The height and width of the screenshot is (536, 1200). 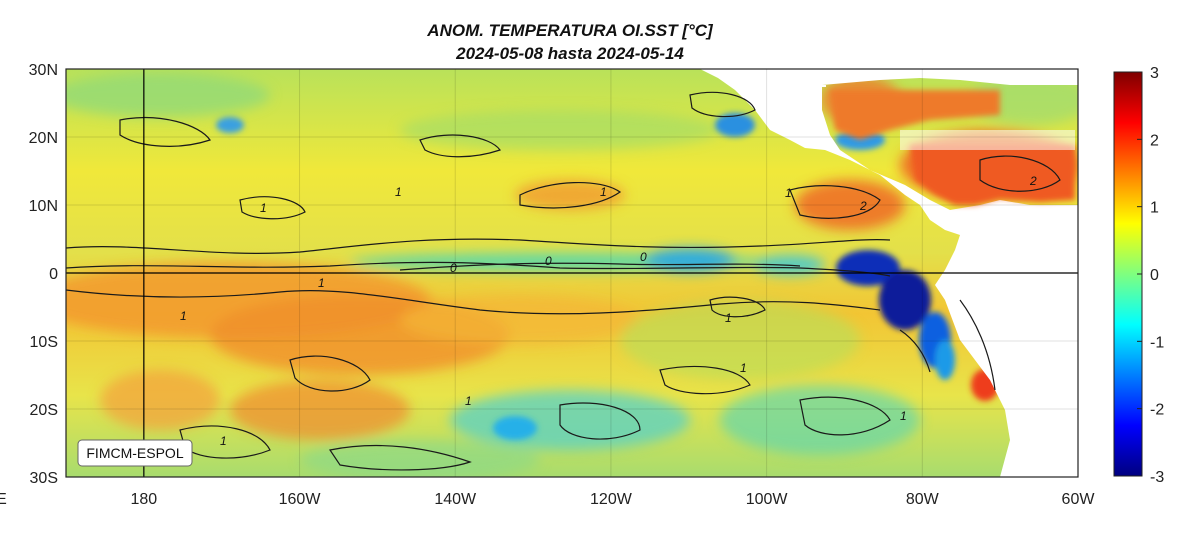 I want to click on colorbar: 3 2 1 0 -1 -2 -3, so click(x=1138, y=275).